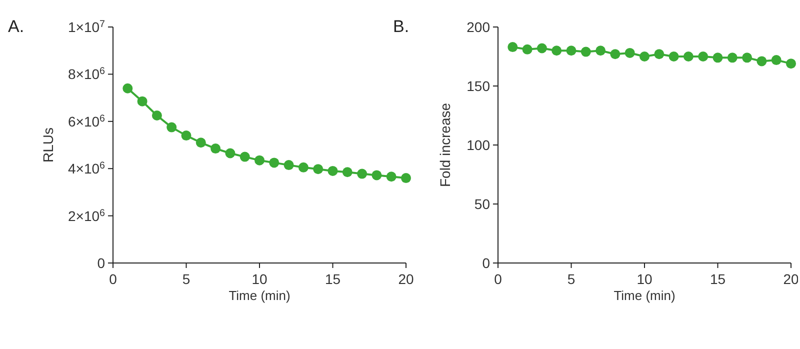  I want to click on y-tick-label: 2×10$^{6}$, so click(87, 215).